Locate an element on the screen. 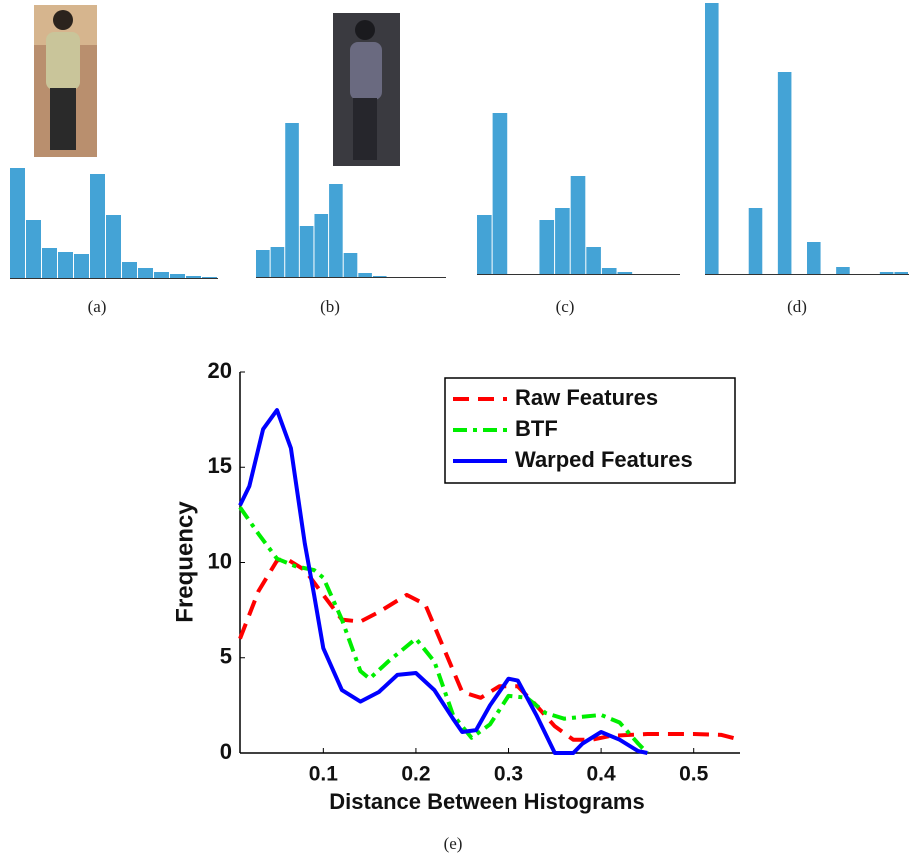  legend-label: Warped Features is located at coordinates (604, 459).